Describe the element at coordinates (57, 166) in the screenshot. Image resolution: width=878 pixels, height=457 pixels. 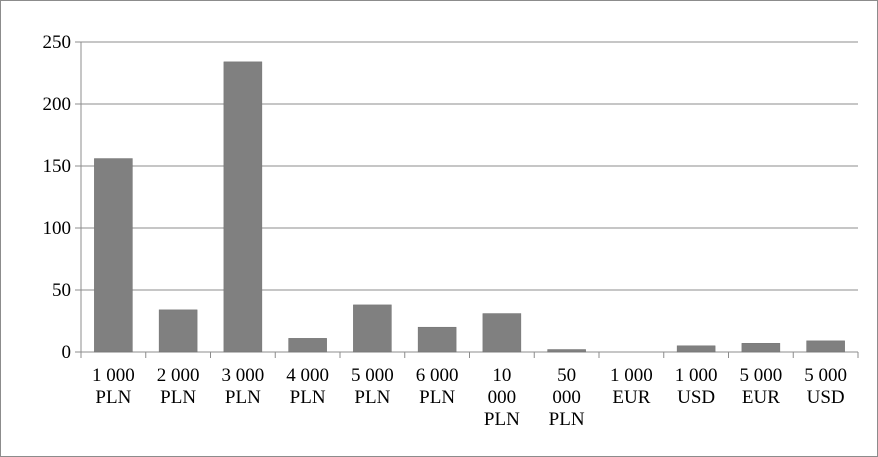
I see `y-tick-label: 150` at that location.